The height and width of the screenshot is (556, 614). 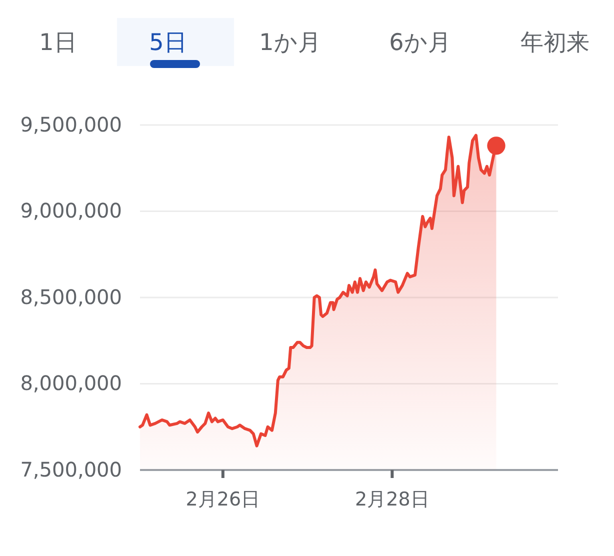 What do you see at coordinates (71, 469) in the screenshot?
I see `y-tick-label: 7,500,000` at bounding box center [71, 469].